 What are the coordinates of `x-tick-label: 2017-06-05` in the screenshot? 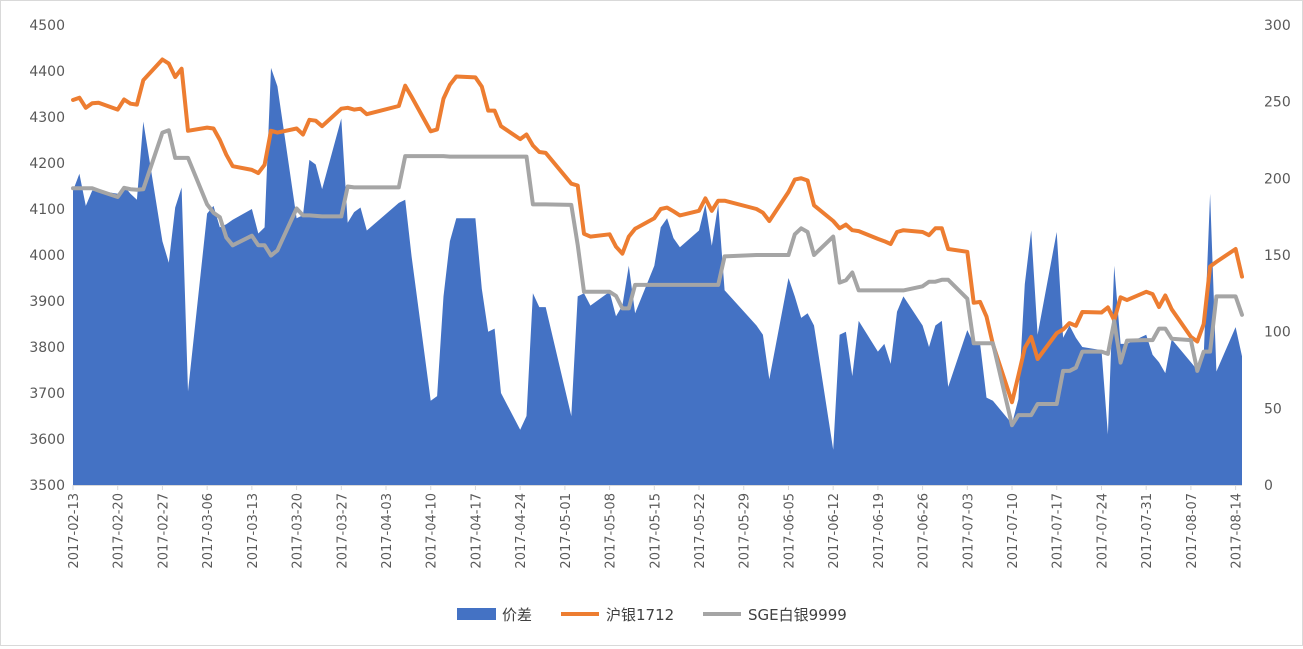 It's located at (789, 531).